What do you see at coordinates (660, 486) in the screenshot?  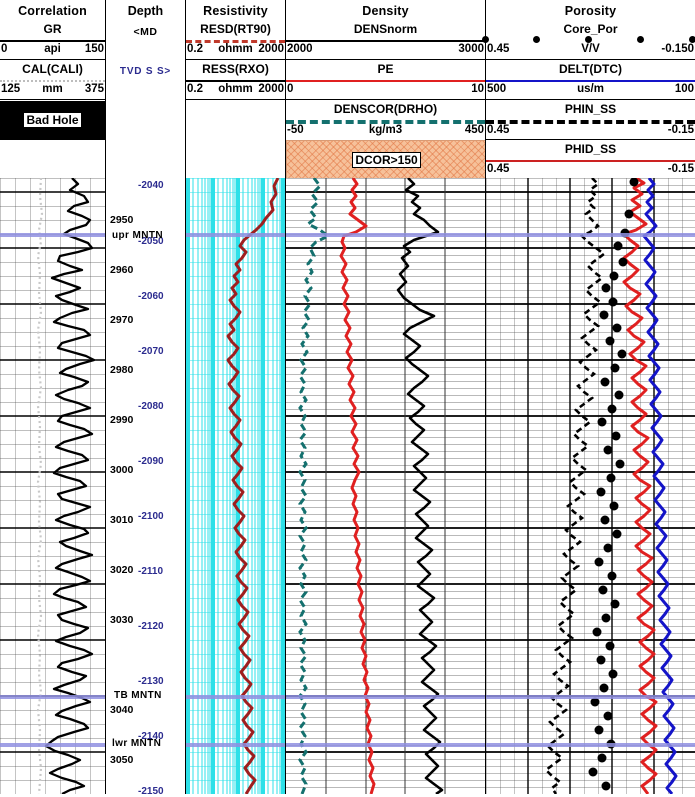 I see `curve-delt` at bounding box center [660, 486].